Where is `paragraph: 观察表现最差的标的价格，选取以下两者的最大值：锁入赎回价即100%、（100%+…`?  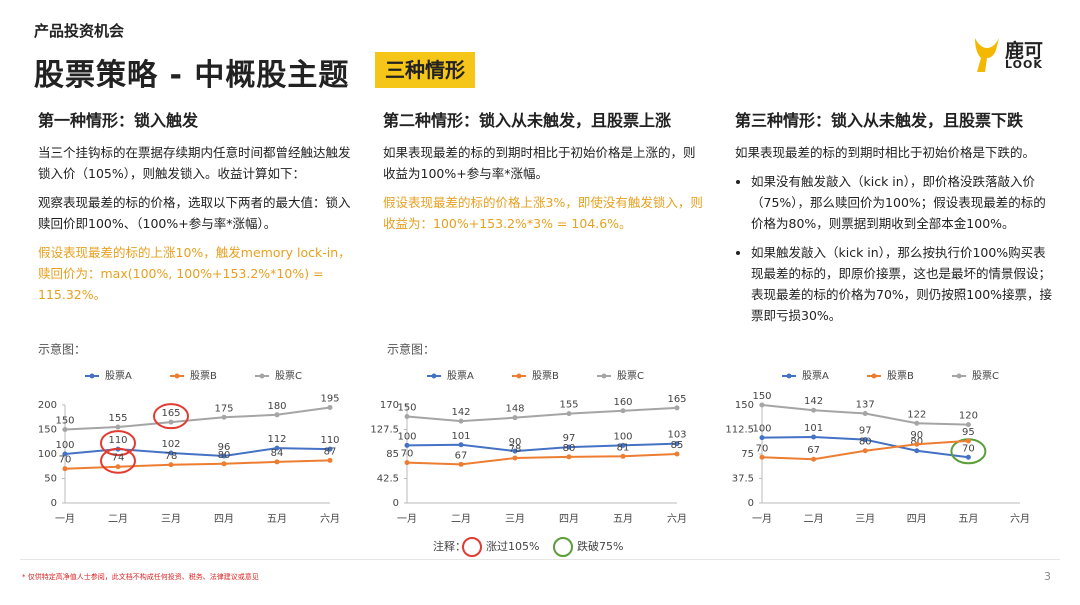 paragraph: 观察表现最差的标的价格，选取以下两者的最大值：锁入赎回价即100%、（100%+… is located at coordinates (194, 213).